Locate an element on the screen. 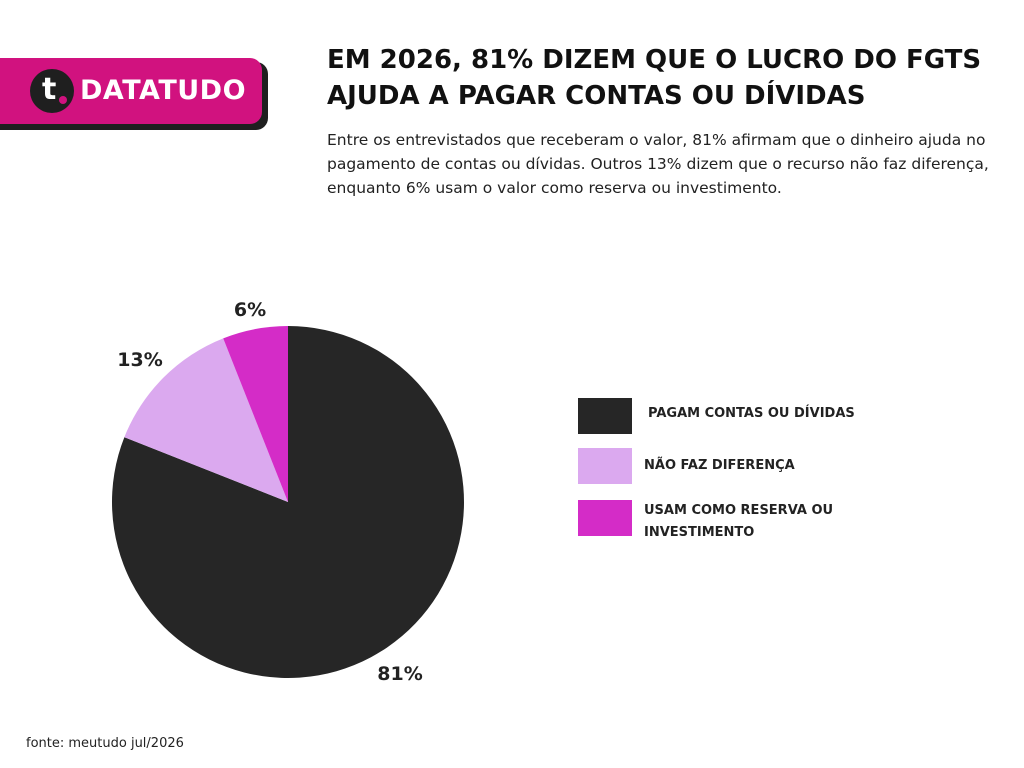 This screenshot has height=768, width=1024. brand-logo-letter: t is located at coordinates (49, 89).